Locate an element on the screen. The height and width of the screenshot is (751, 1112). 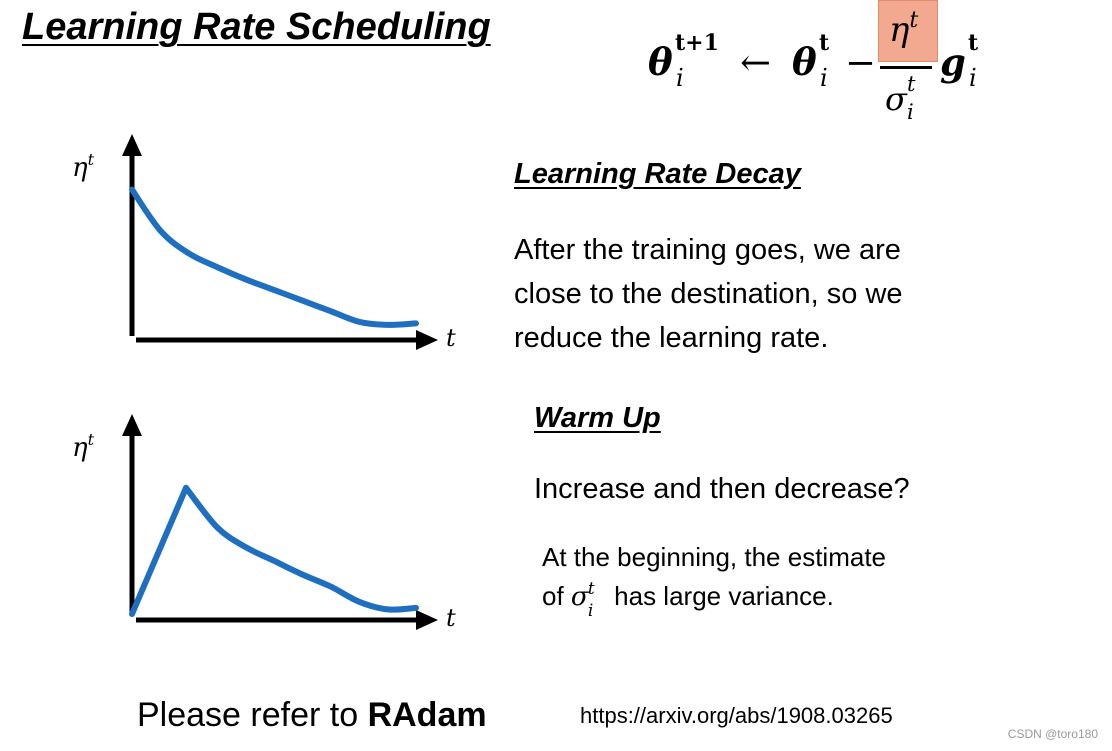
warmup-note-prefix: of is located at coordinates (553, 596).